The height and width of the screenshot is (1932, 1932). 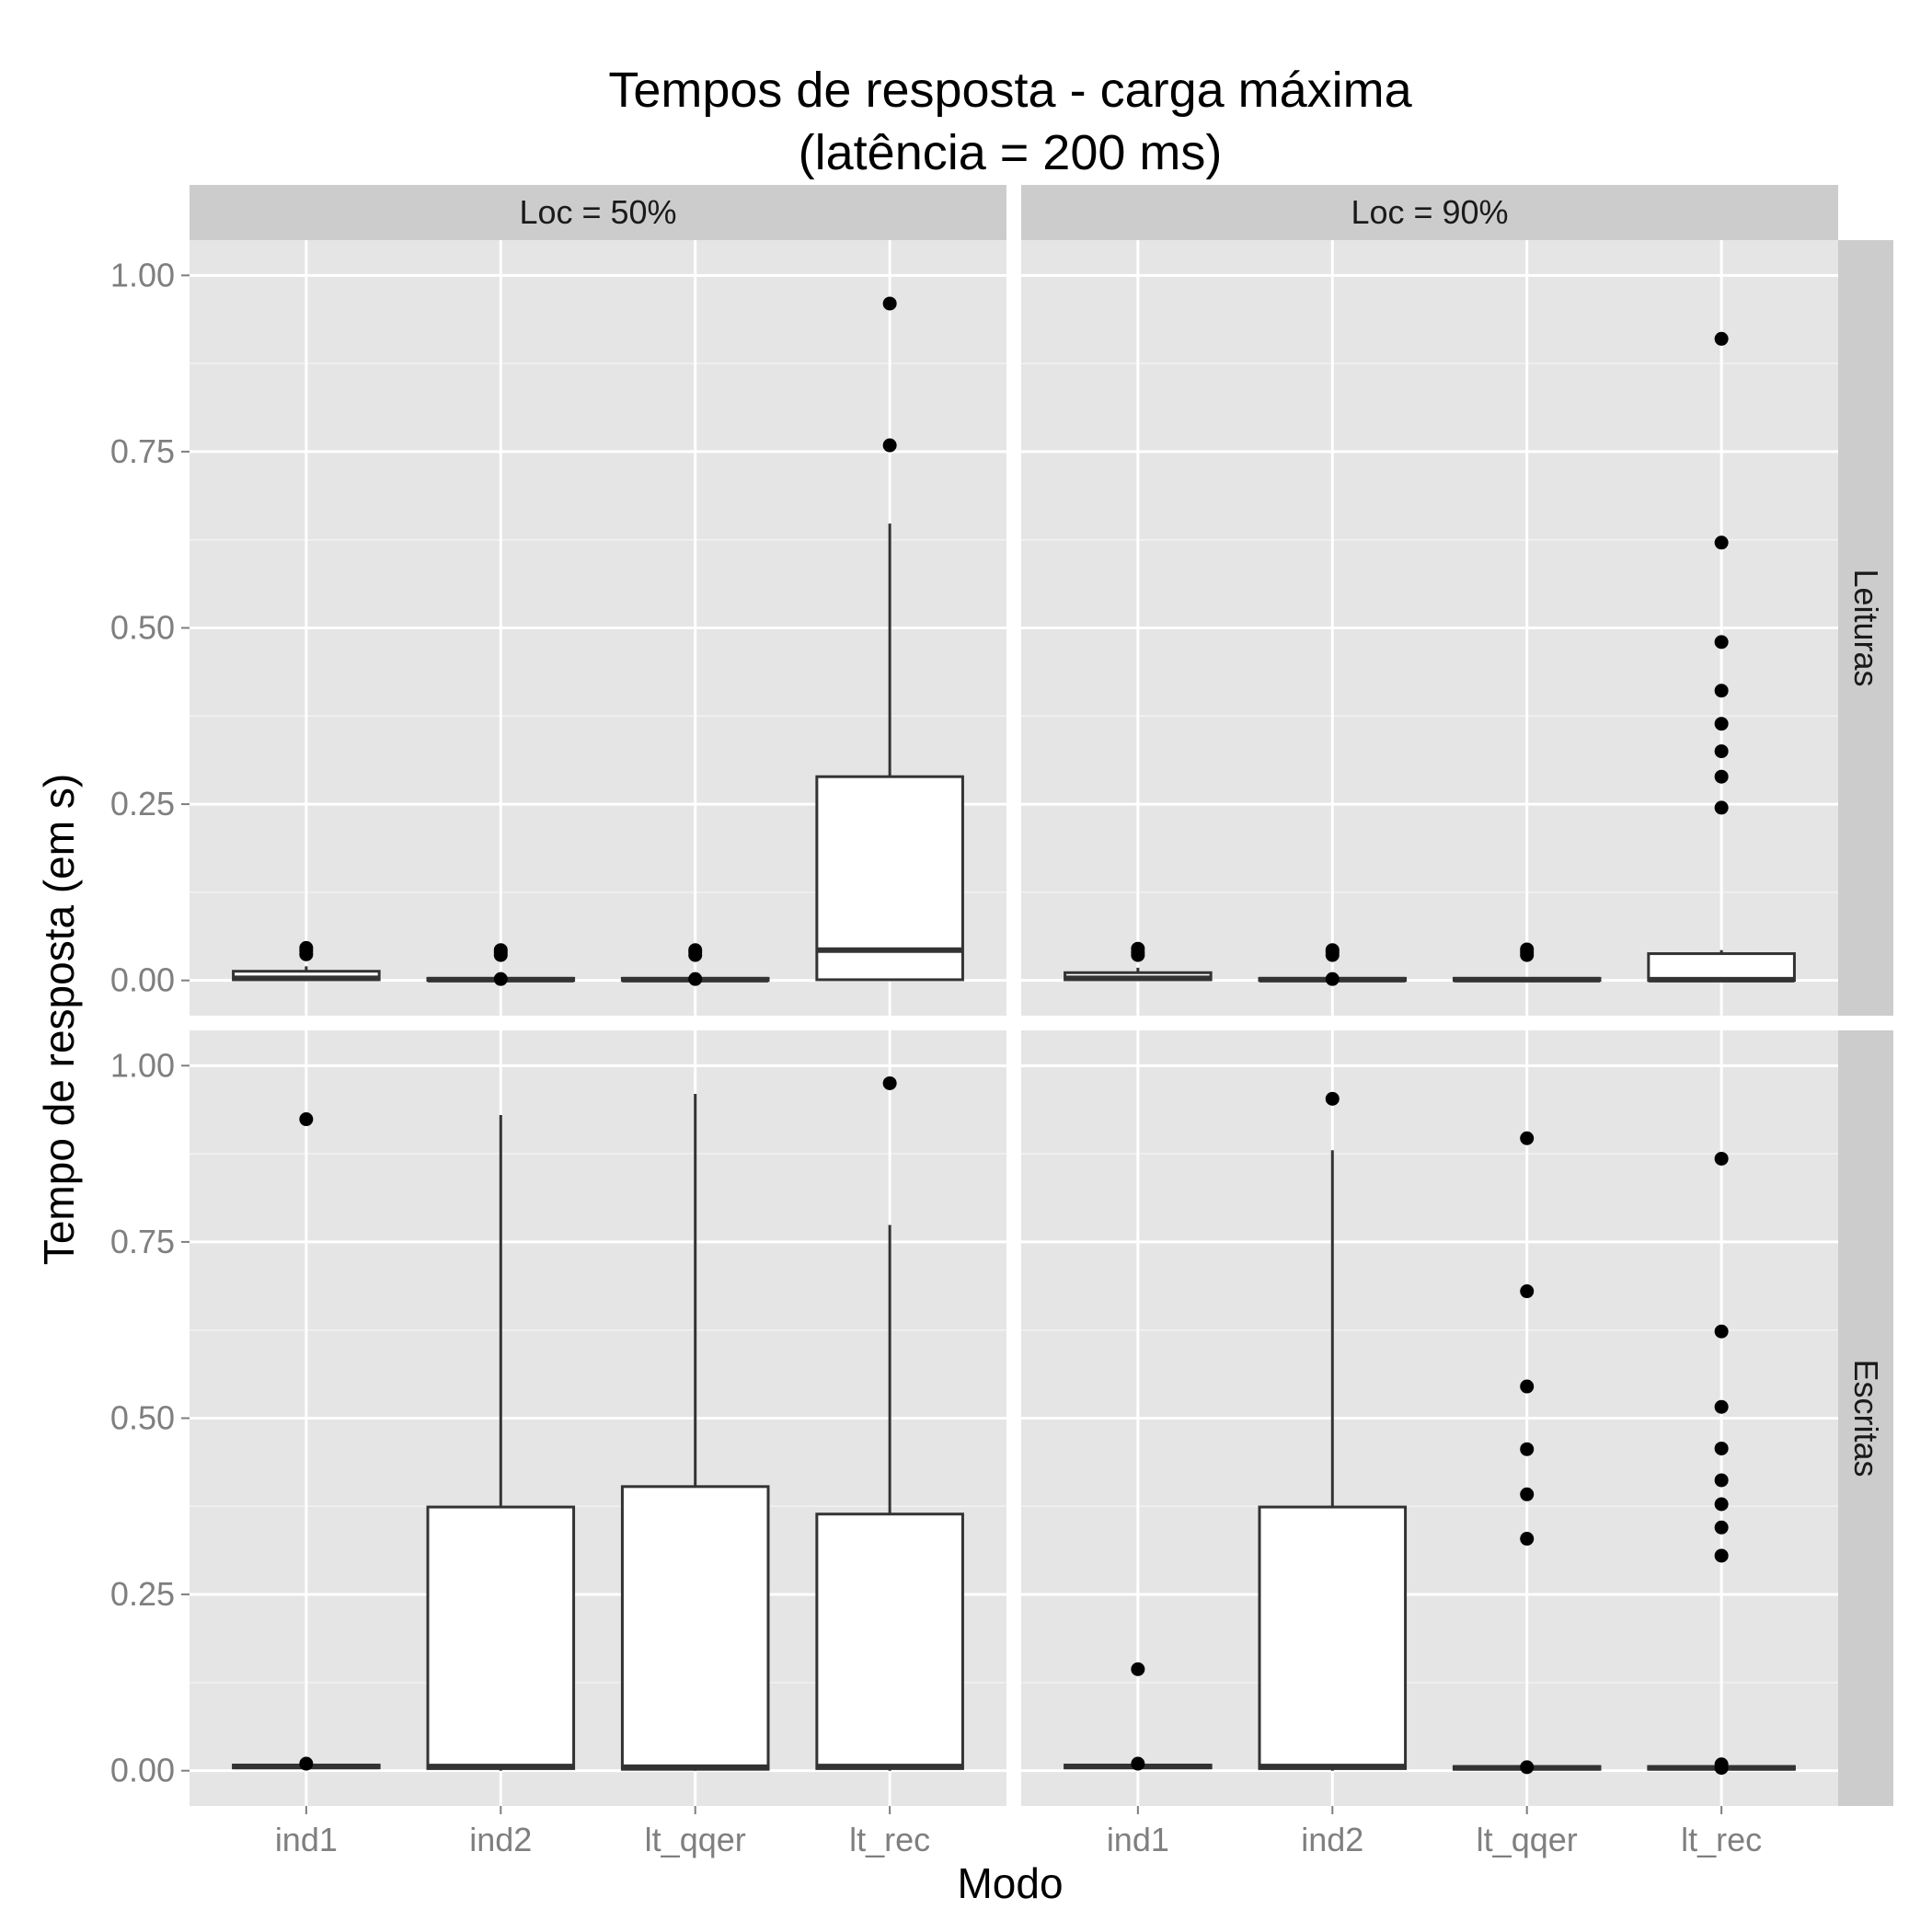 What do you see at coordinates (1011, 152) in the screenshot?
I see `chart-title-line2: (latência = 200 ms)` at bounding box center [1011, 152].